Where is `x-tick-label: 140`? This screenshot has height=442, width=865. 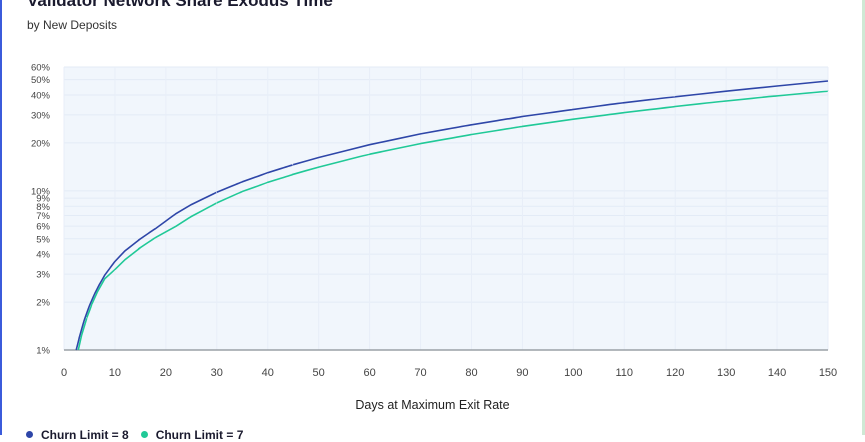
x-tick-label: 140 is located at coordinates (777, 373).